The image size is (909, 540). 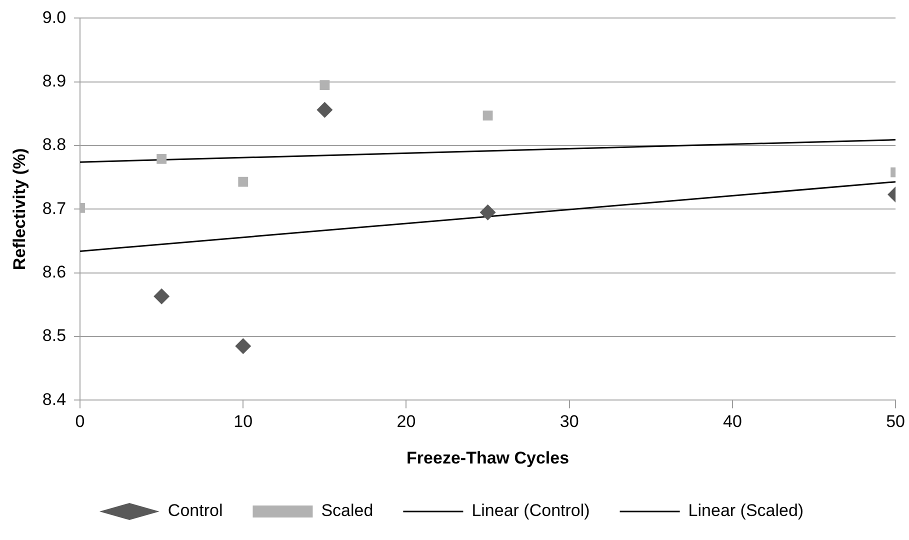 I want to click on x-tick-label: 0, so click(x=80, y=422).